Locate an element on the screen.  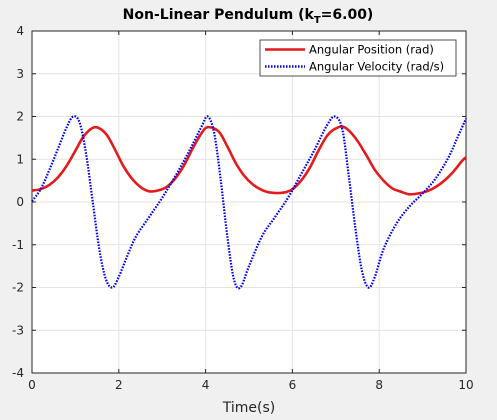
legend-label-position: Angular Position (rad) is located at coordinates (371, 50).